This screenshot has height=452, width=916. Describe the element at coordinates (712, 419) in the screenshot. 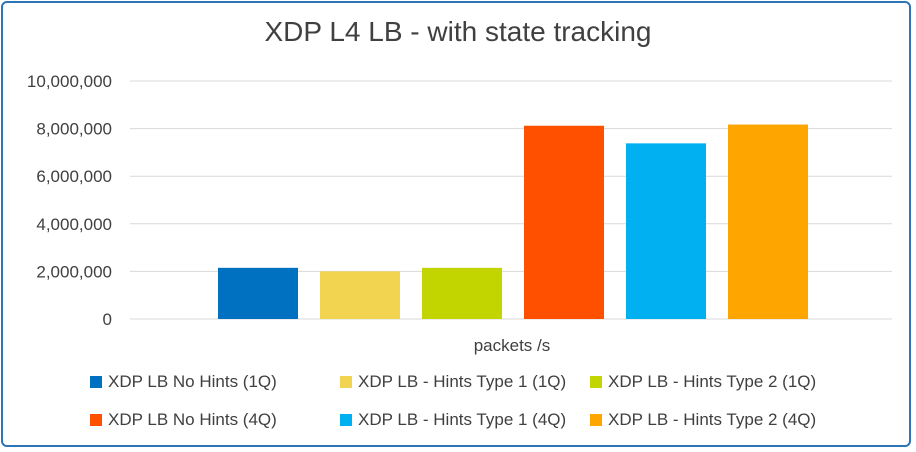

I see `legend-label: XDP LB - Hints Type 2 (4Q)` at that location.